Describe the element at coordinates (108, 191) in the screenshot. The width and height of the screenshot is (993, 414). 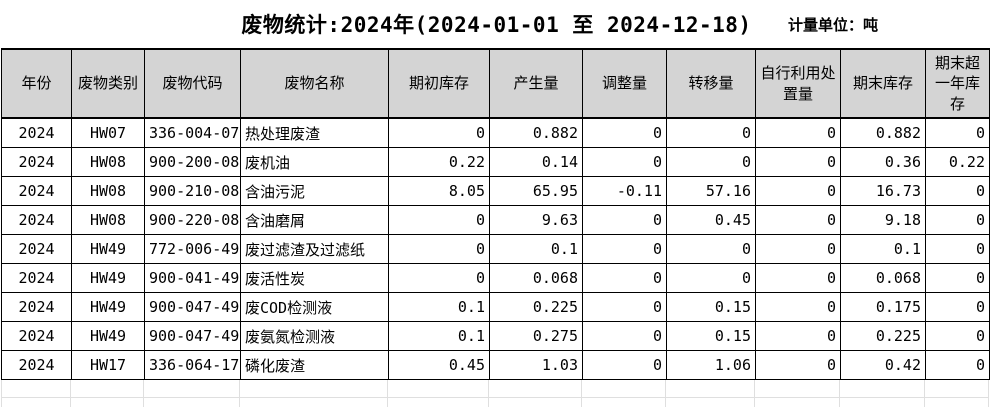
I see `cell-waste-category: HW08` at that location.